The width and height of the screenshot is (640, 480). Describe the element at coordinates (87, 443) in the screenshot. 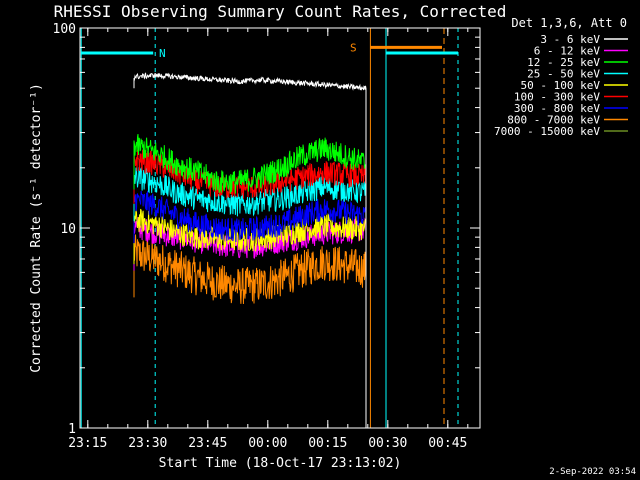

I see `x-tick-label: 23:15` at that location.